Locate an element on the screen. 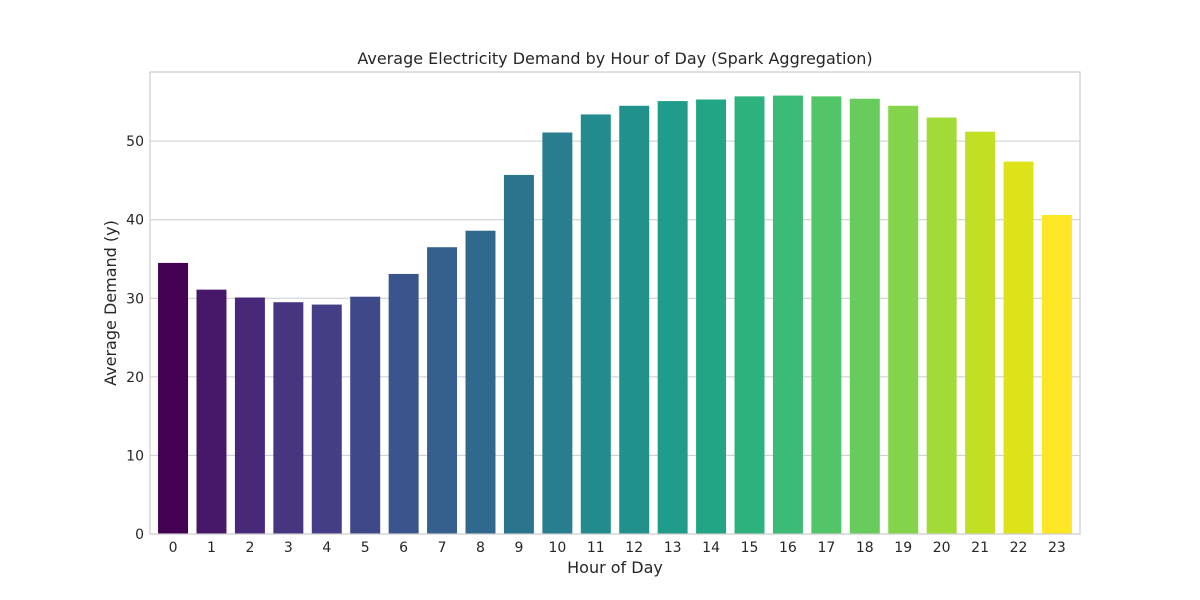  x-tick-label: 14 is located at coordinates (711, 548).